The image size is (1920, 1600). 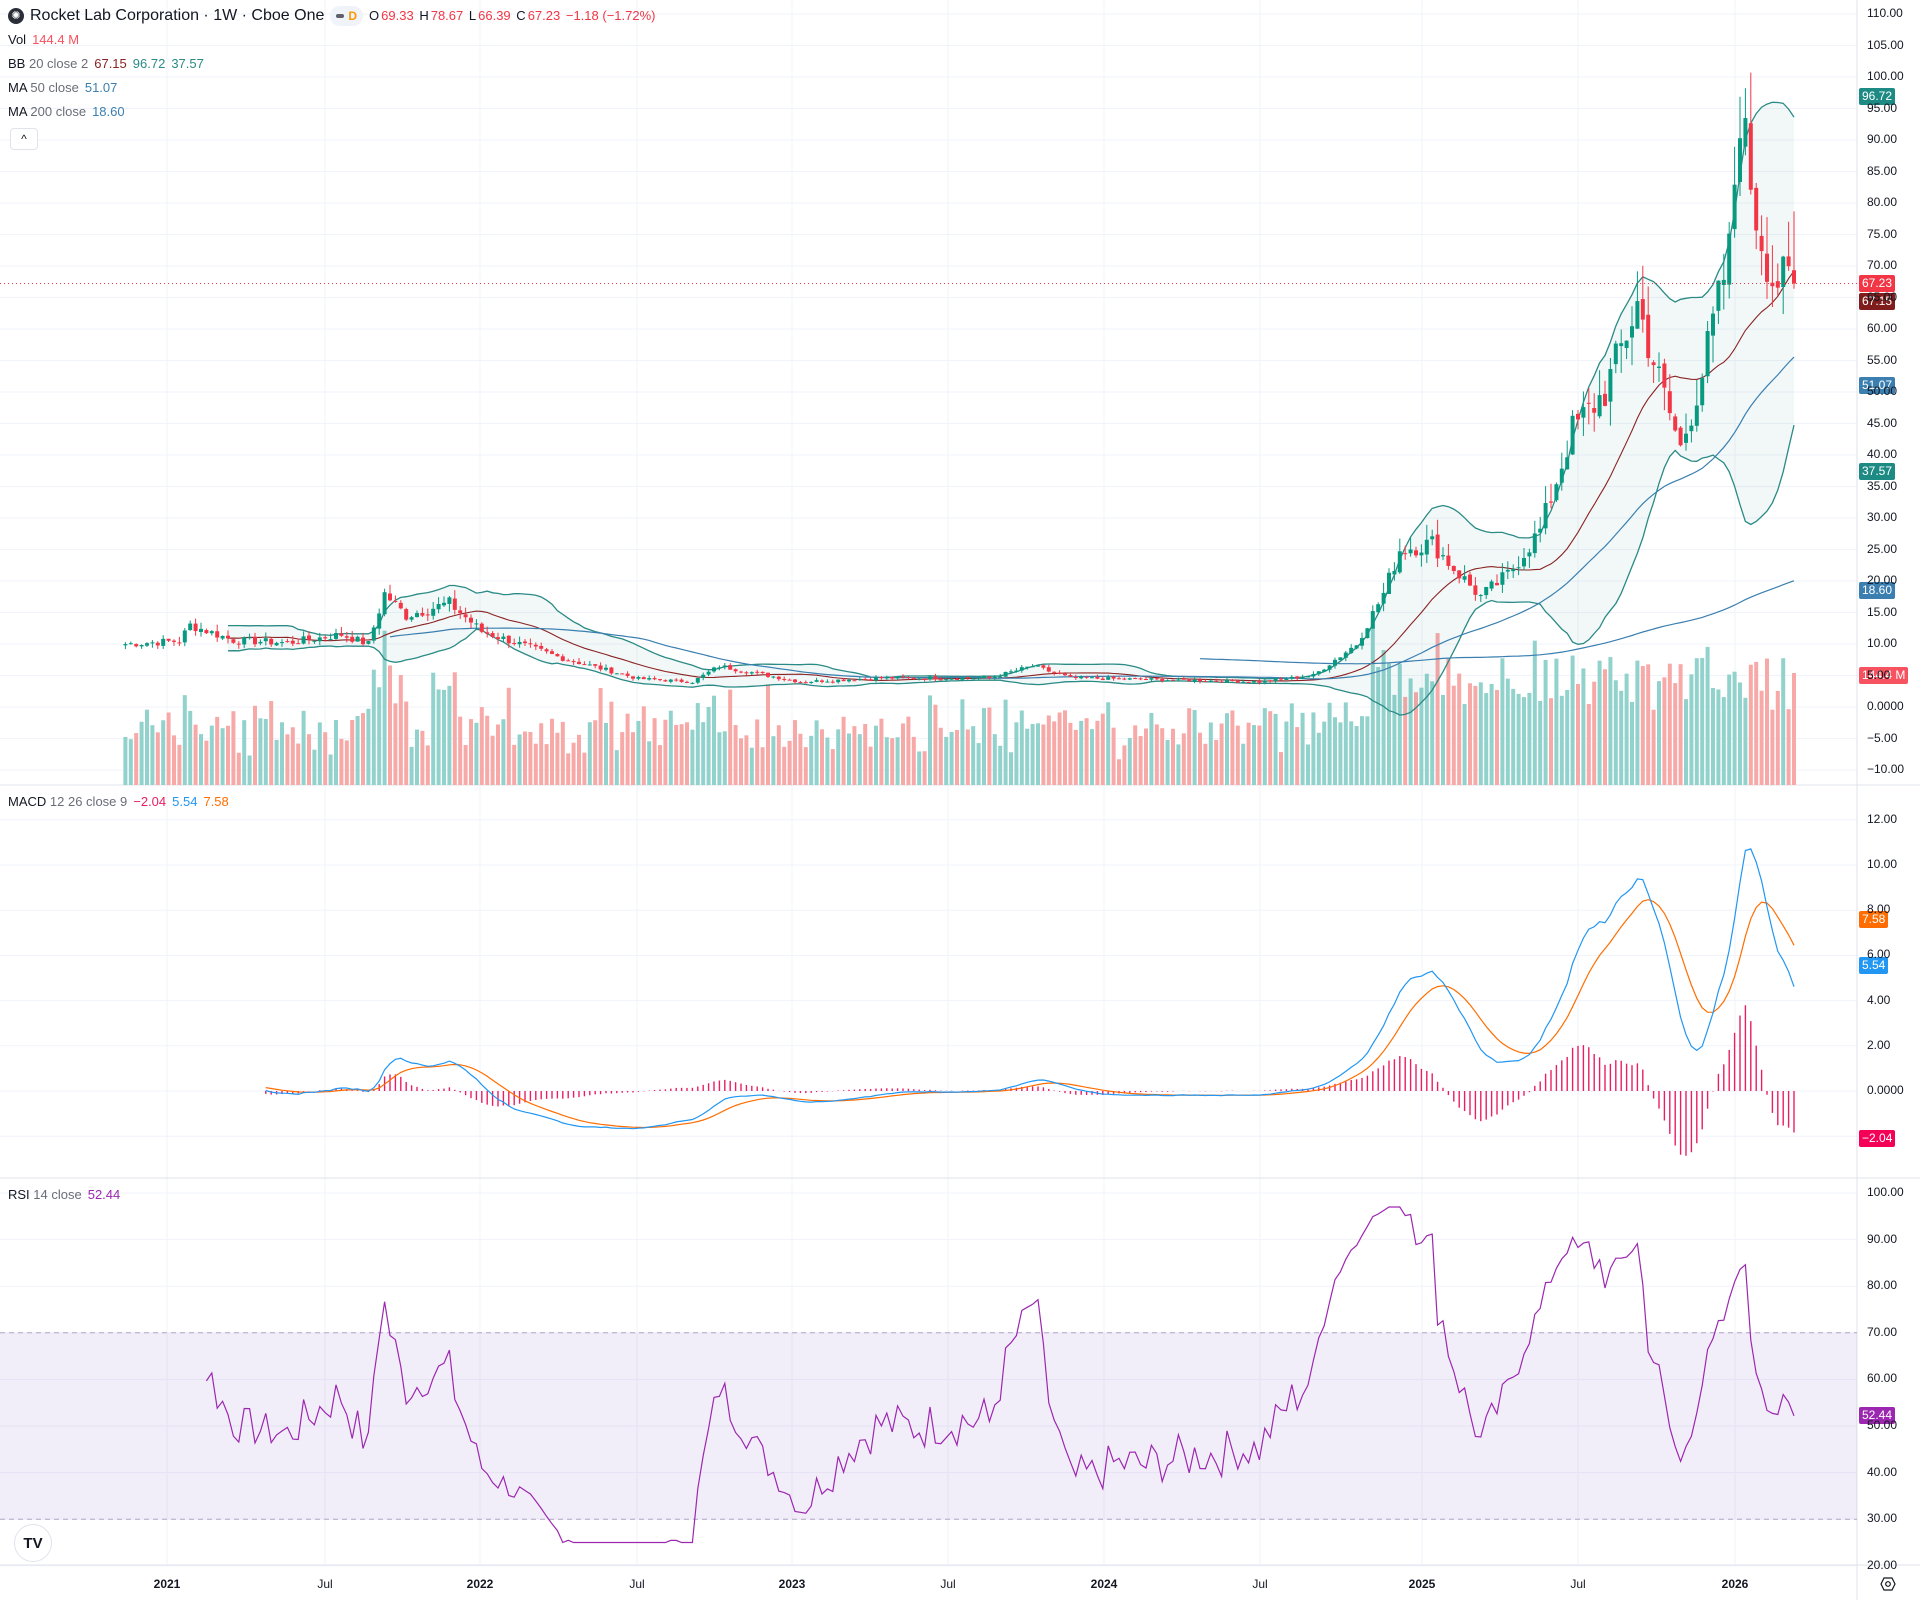 I want to click on tradingview-logo-icon: TV, so click(x=33, y=1543).